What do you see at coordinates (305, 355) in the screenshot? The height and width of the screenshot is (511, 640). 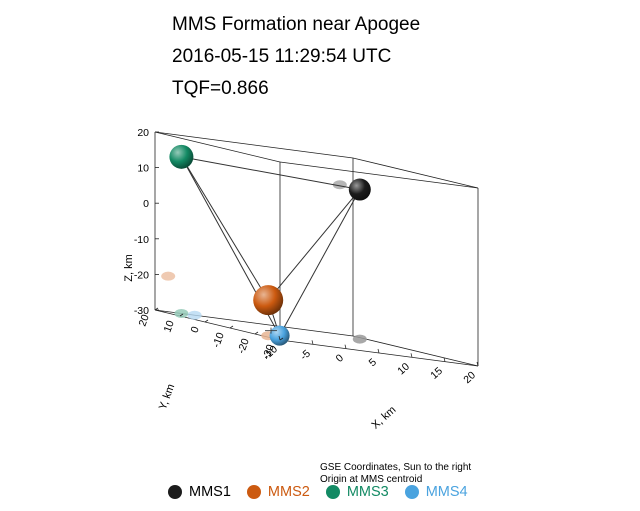 I see `x-tick-label: -5` at bounding box center [305, 355].